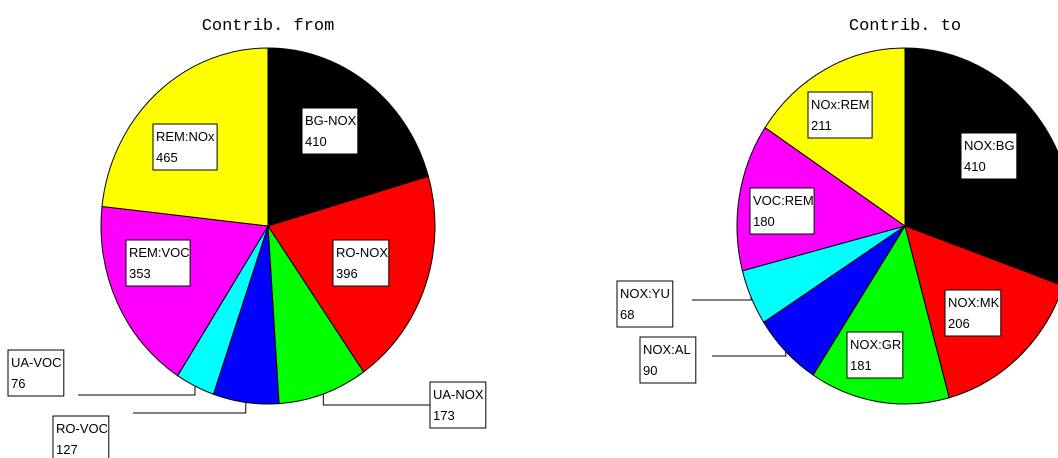  I want to click on slice-label: NOX:MK, so click(974, 302).